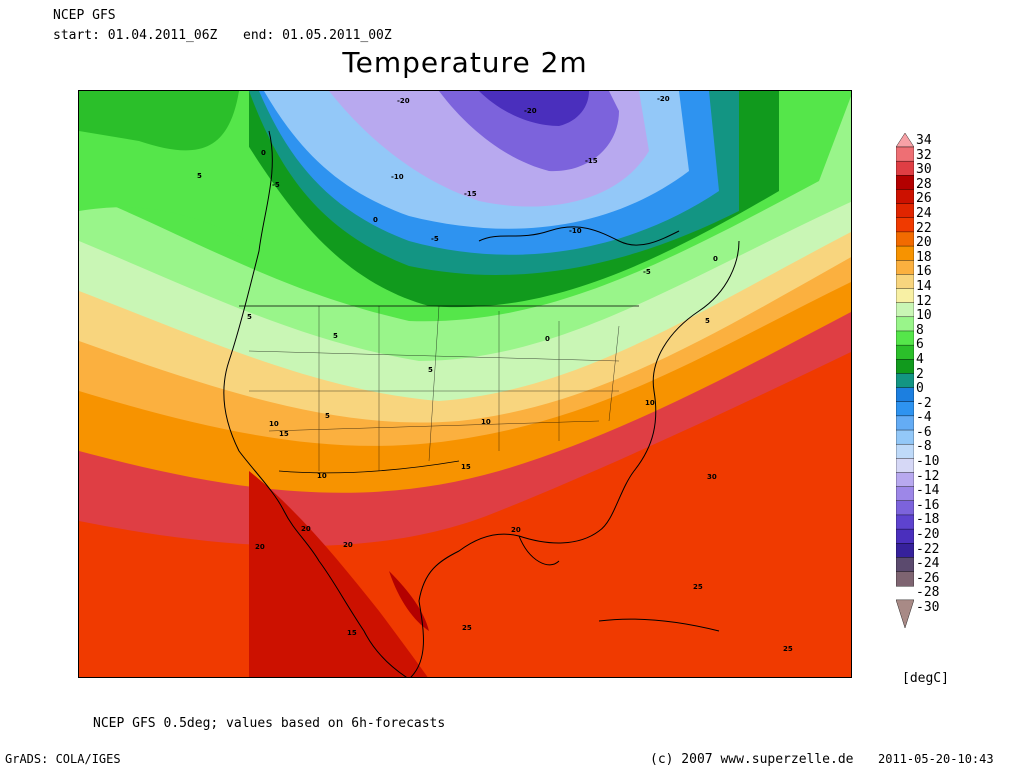 Image resolution: width=1024 pixels, height=768 pixels. I want to click on timestamp: 2011-05-20-10:43, so click(936, 759).